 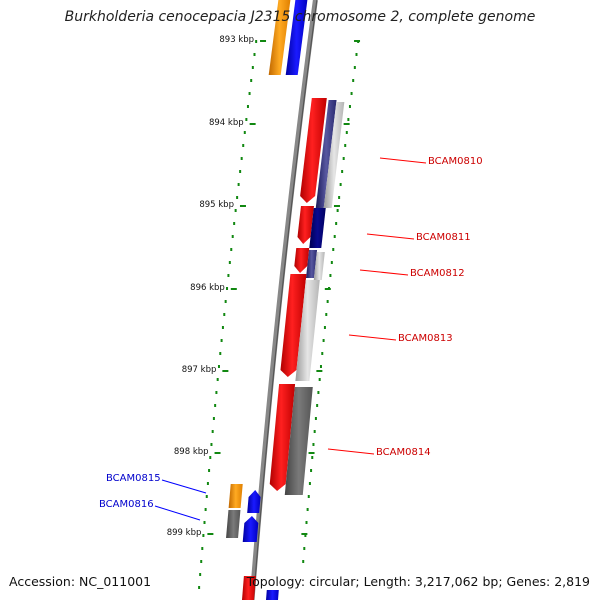 I want to click on tick-label: 897 kbp, so click(x=199, y=370).